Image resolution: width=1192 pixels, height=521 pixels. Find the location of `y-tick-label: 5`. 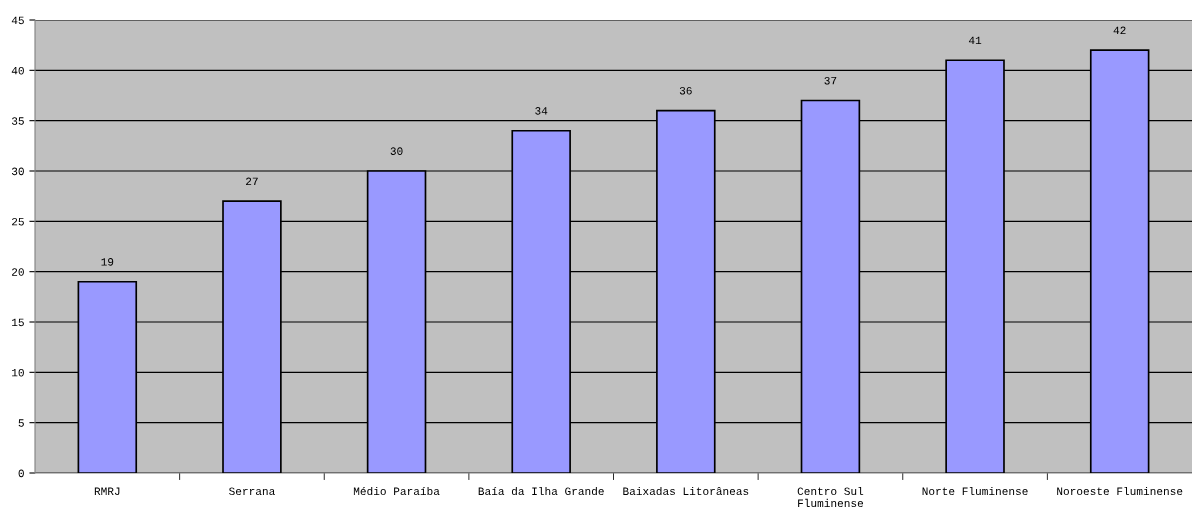

y-tick-label: 5 is located at coordinates (21, 423).